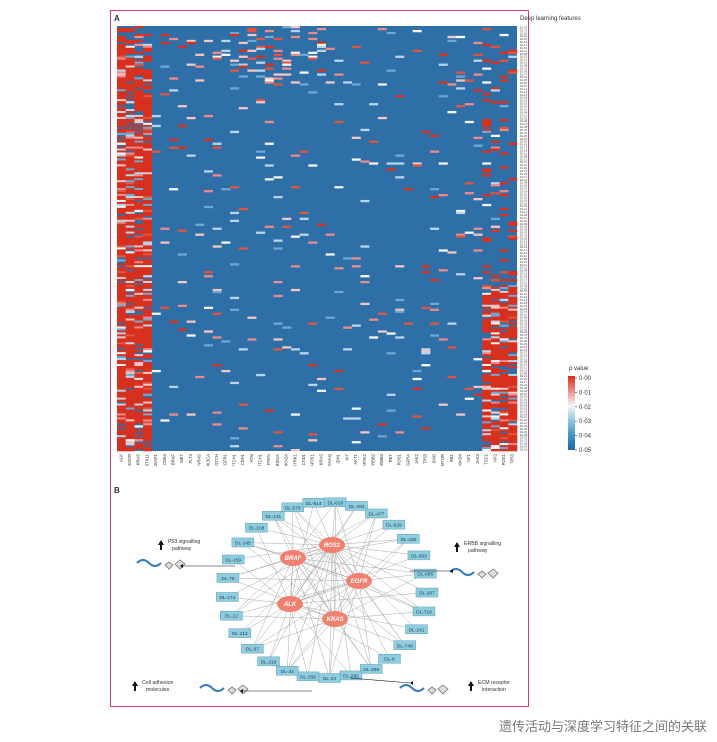 The width and height of the screenshot is (717, 742). Describe the element at coordinates (311, 574) in the screenshot. I see `hub-edge` at that location.